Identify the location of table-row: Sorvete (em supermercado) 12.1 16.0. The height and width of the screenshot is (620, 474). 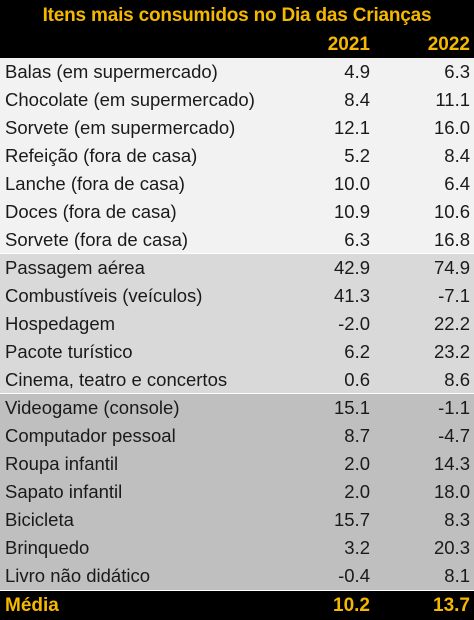
(237, 128).